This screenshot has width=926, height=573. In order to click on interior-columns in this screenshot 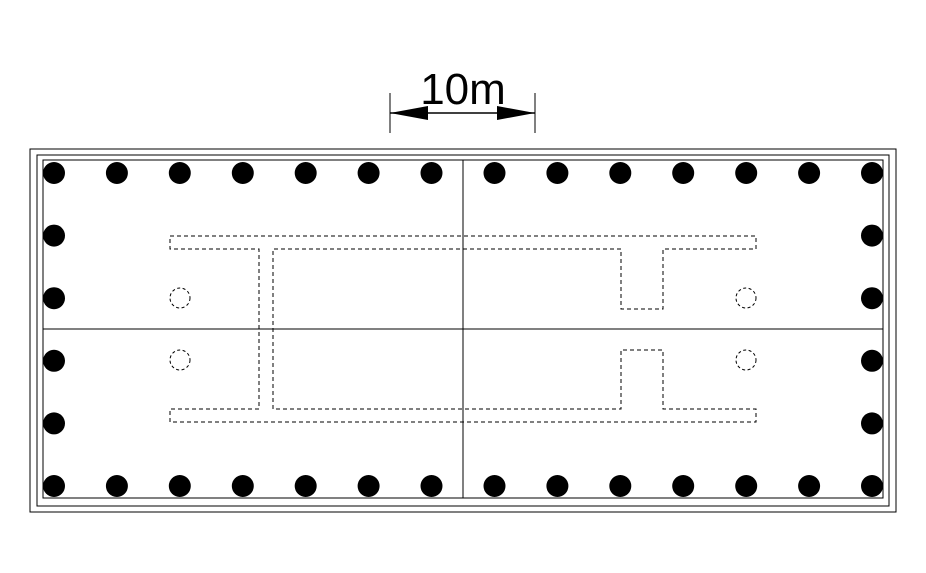, I will do `click(463, 329)`.